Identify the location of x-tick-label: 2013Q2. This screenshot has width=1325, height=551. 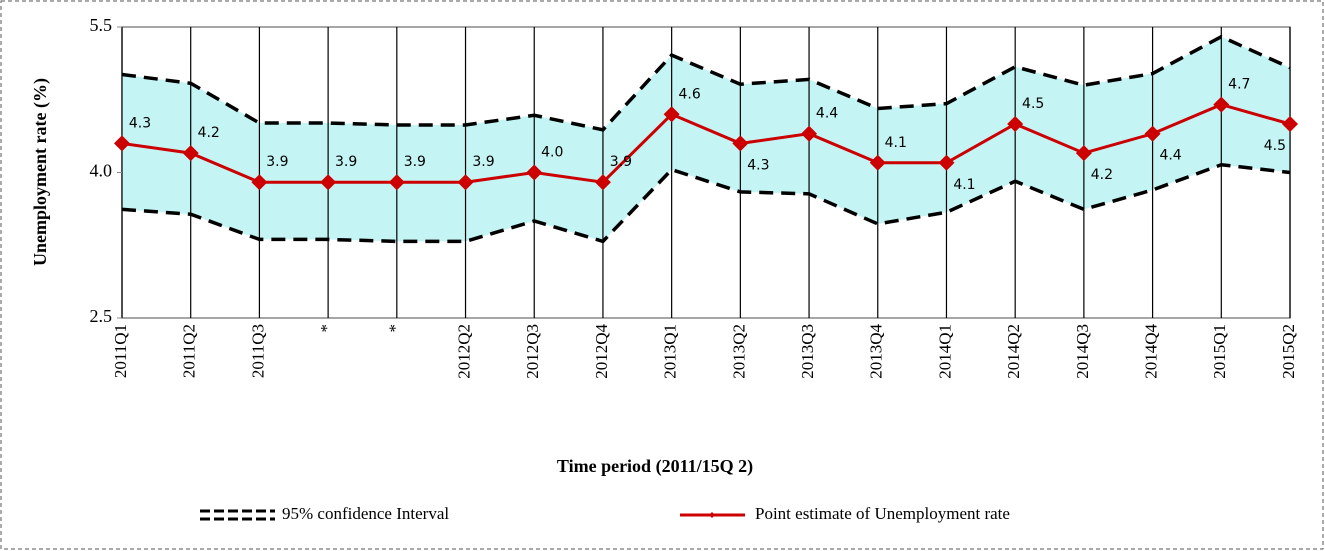
(738, 351).